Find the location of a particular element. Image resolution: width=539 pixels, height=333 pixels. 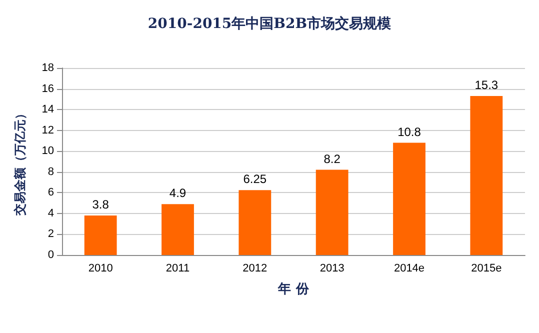

x-tick-label: 2013 is located at coordinates (332, 268).